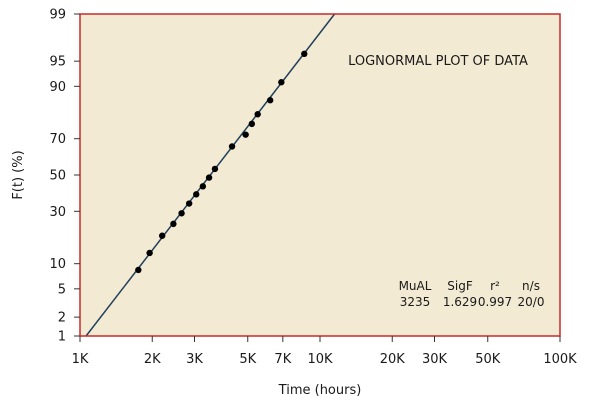 This screenshot has height=402, width=595. What do you see at coordinates (488, 359) in the screenshot?
I see `x-tick-label: 50K` at bounding box center [488, 359].